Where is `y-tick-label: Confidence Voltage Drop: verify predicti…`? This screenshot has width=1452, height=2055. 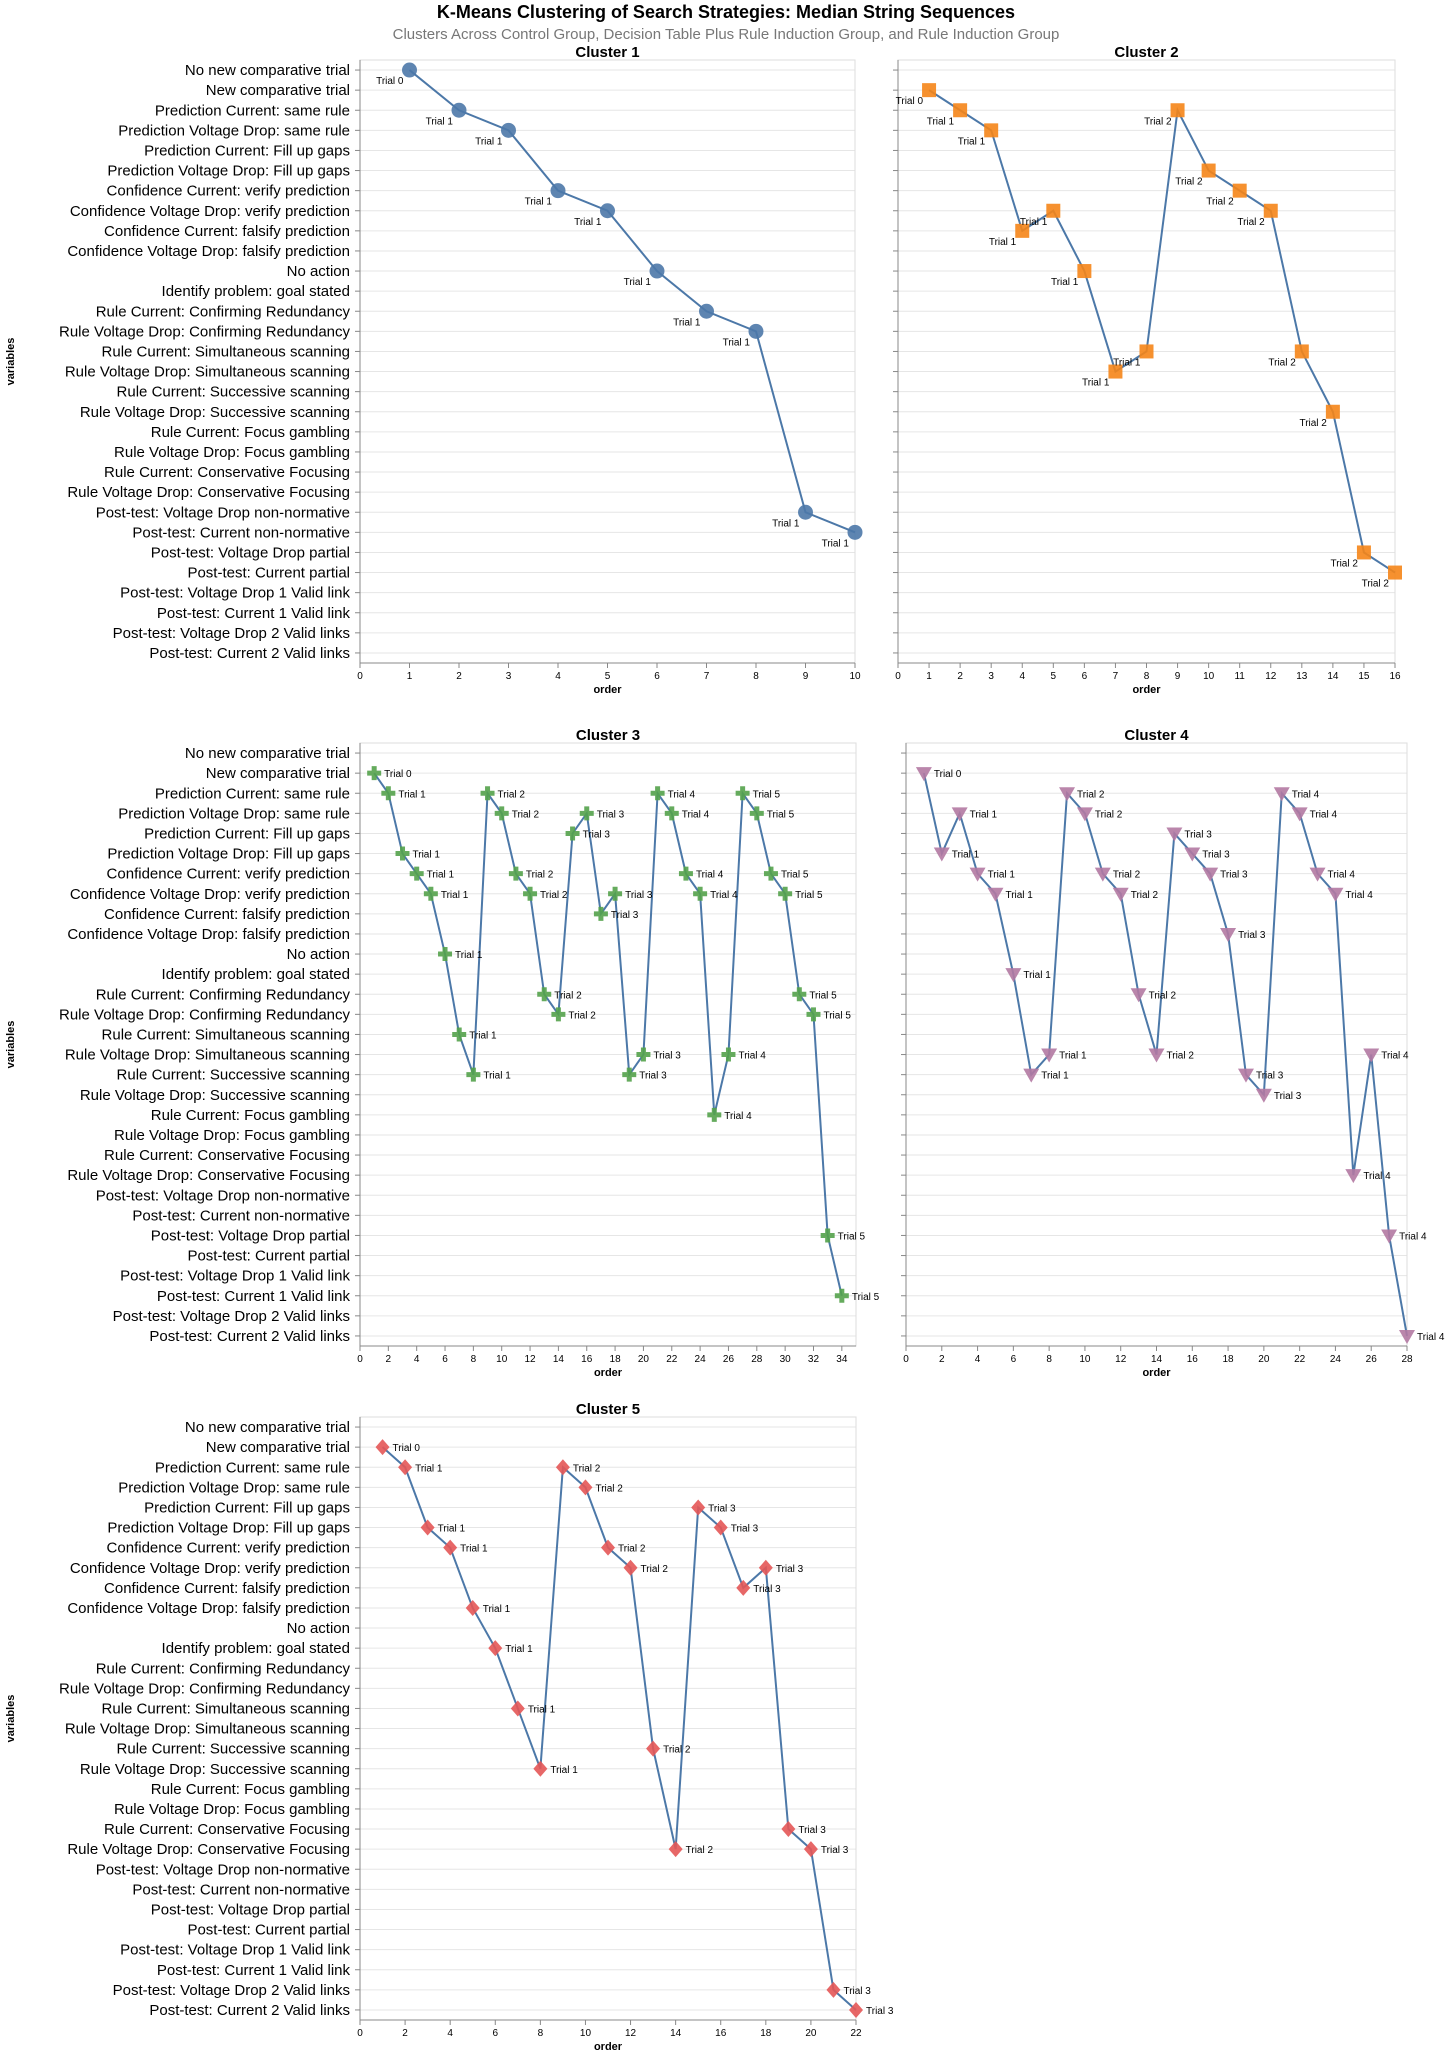 y-tick-label: Confidence Voltage Drop: verify predicti… is located at coordinates (210, 1568).